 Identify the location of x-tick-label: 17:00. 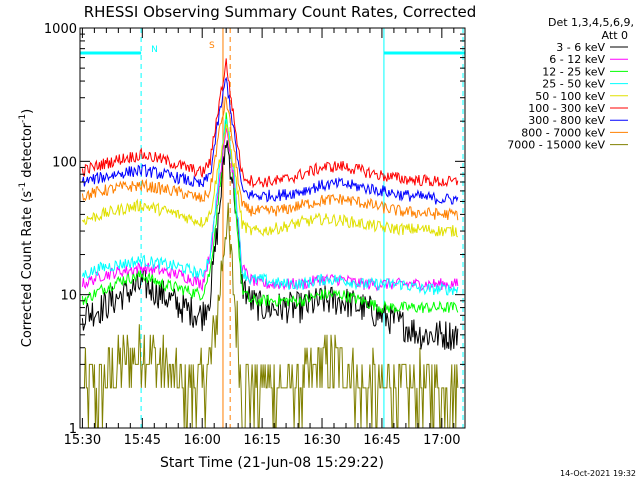
(441, 440).